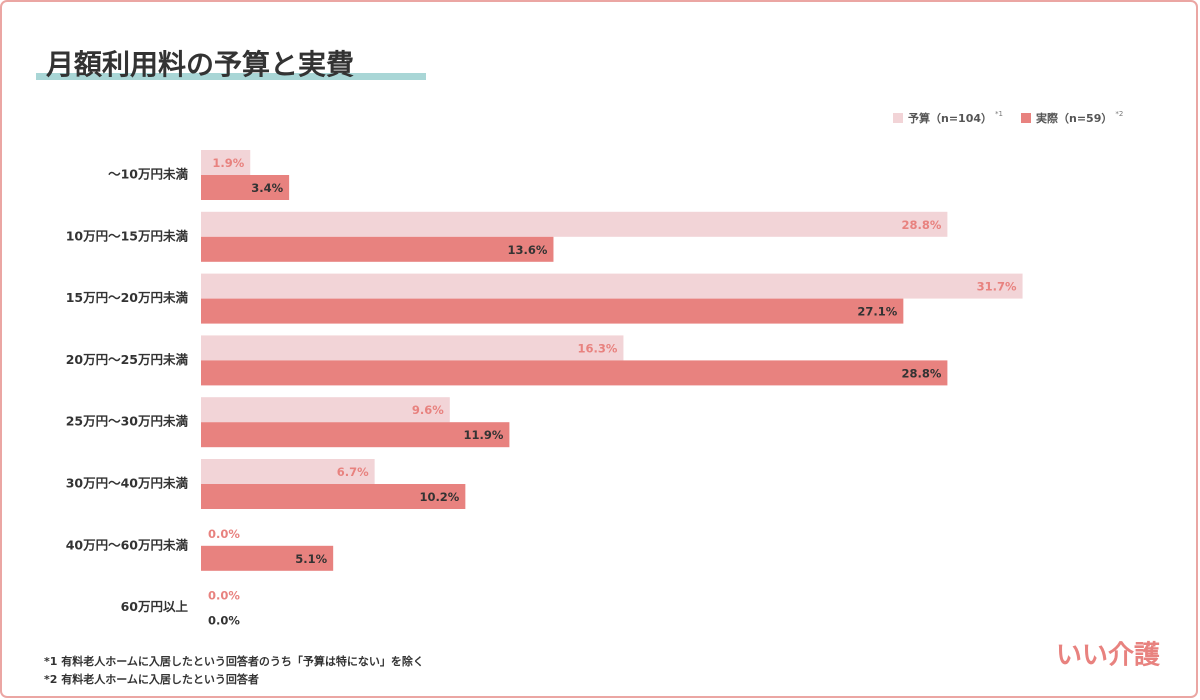 The height and width of the screenshot is (700, 1200). Describe the element at coordinates (950, 118) in the screenshot. I see `legend-label: 予算（n=104）` at that location.